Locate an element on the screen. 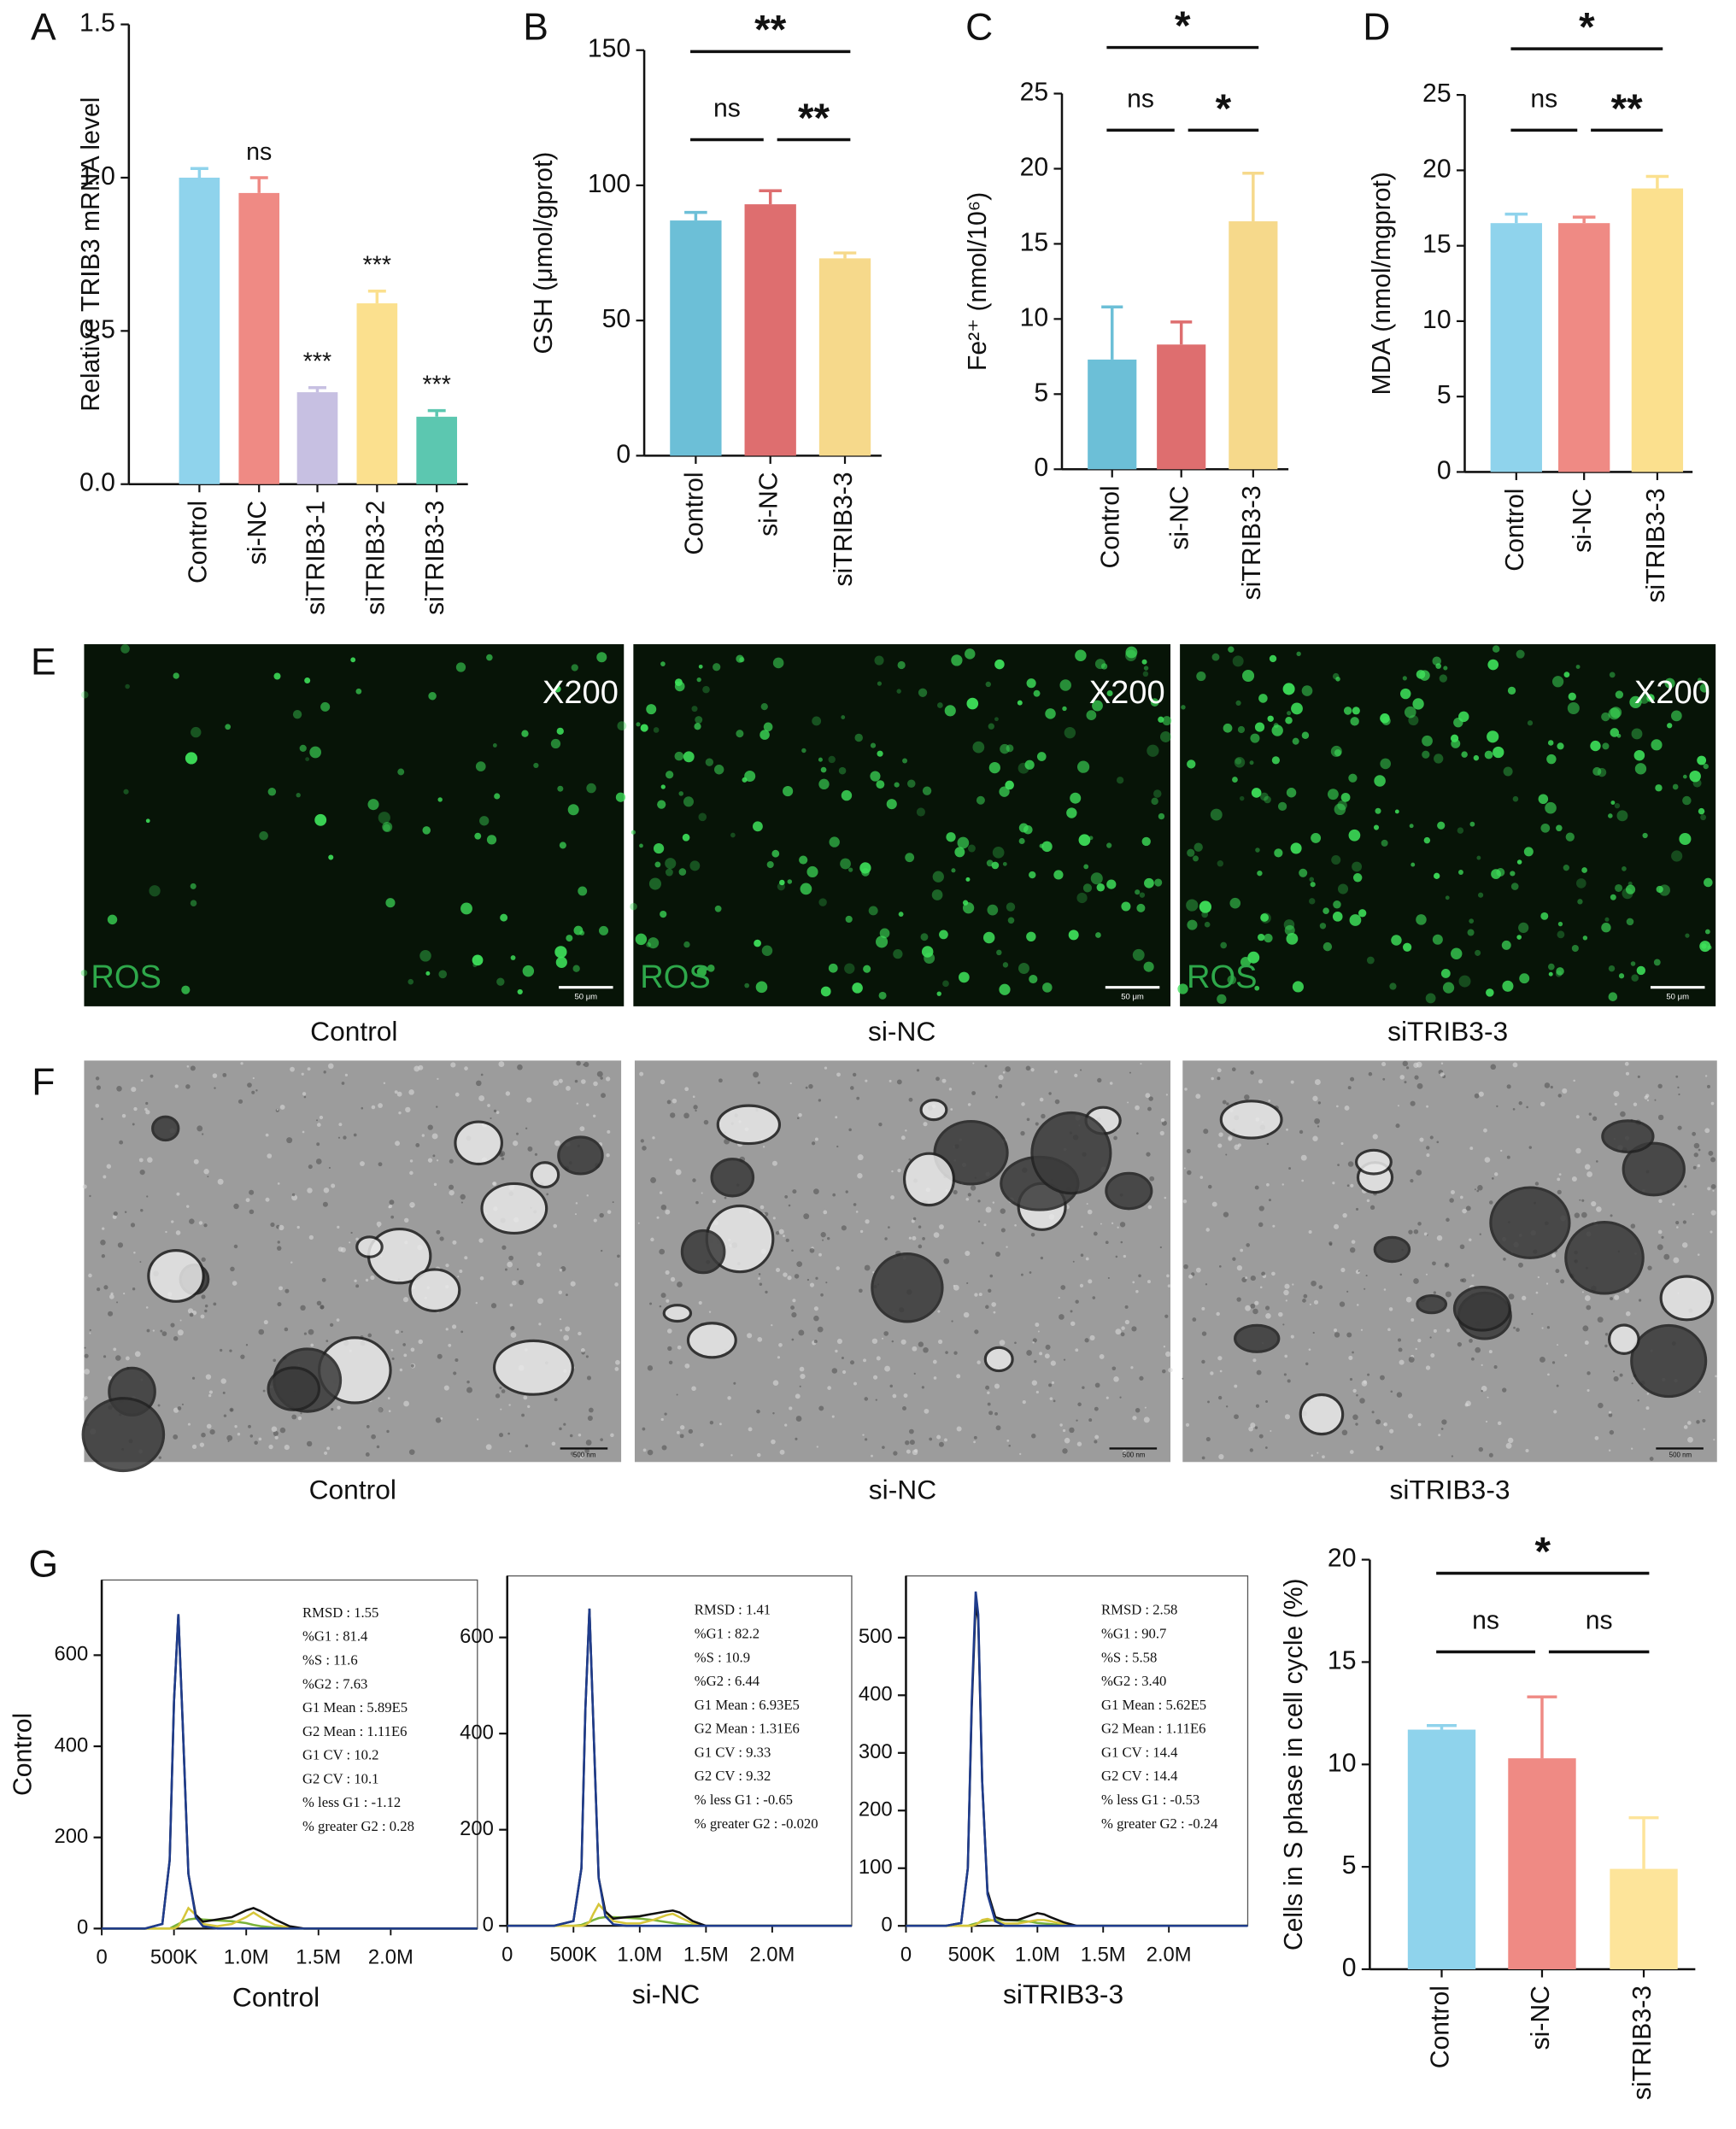  x-tick-label: 1.5M is located at coordinates (1104, 1955).